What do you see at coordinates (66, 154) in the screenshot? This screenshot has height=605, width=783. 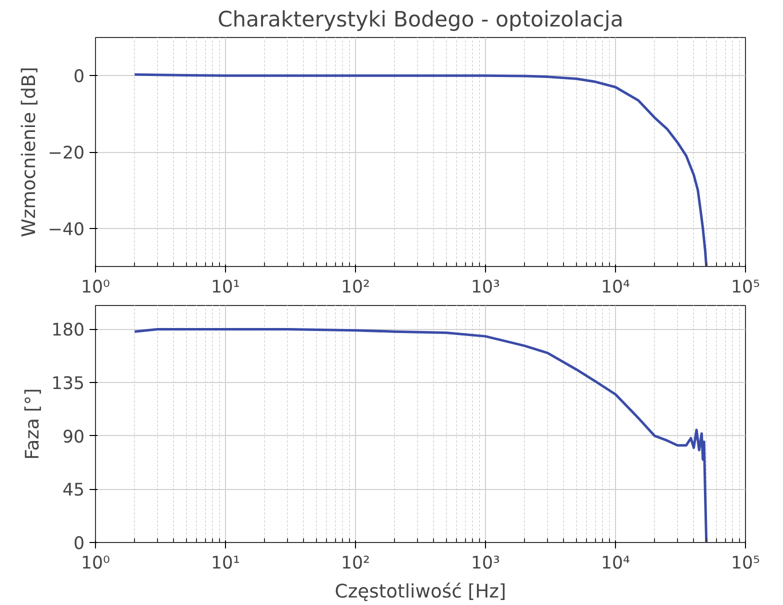 I see `y-tick-label: −20` at bounding box center [66, 154].